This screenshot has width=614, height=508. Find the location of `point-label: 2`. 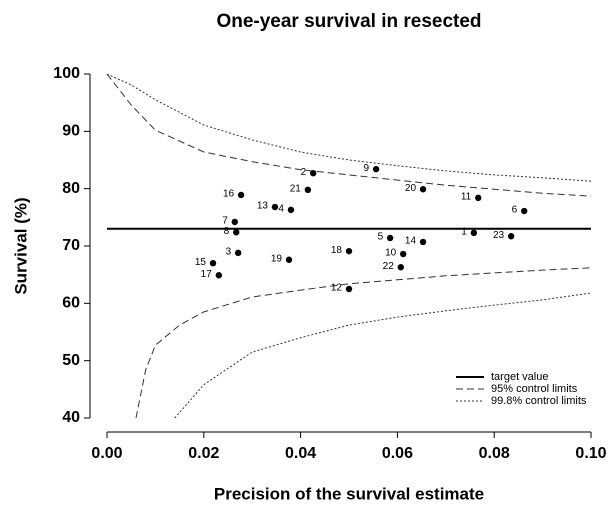

point-label: 2 is located at coordinates (304, 172).